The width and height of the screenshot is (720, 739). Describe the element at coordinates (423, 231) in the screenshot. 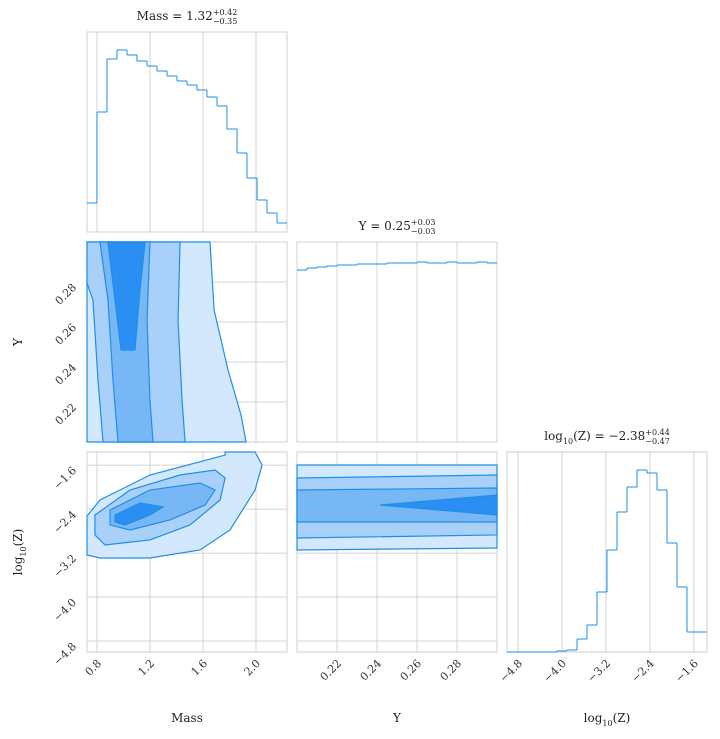

I see `panel-title-part: −0.03` at that location.